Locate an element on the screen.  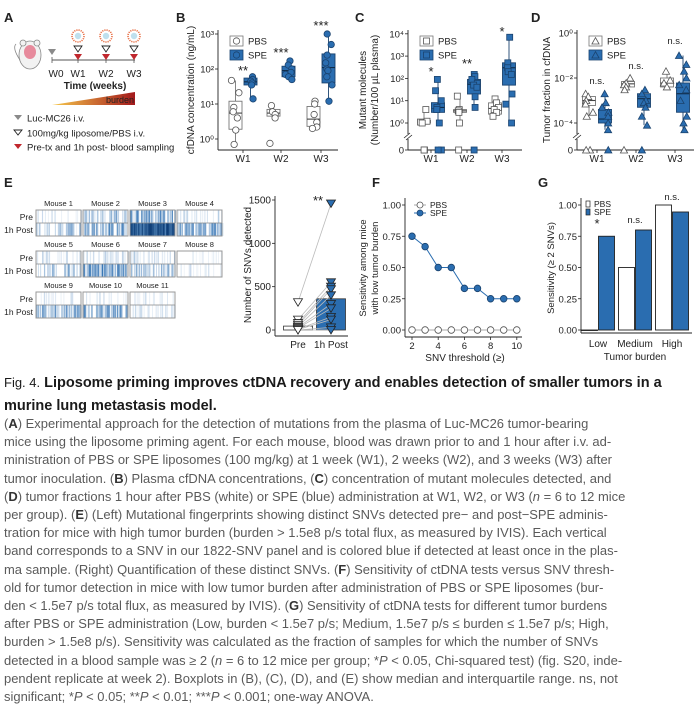
liposome-core is located at coordinates (106, 36).